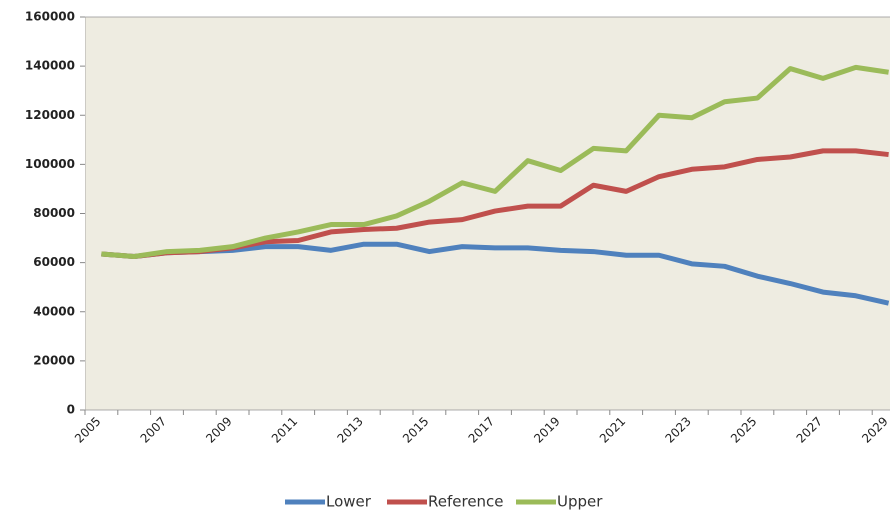 The image size is (890, 511). I want to click on x-tick-label: 2029, so click(874, 429).